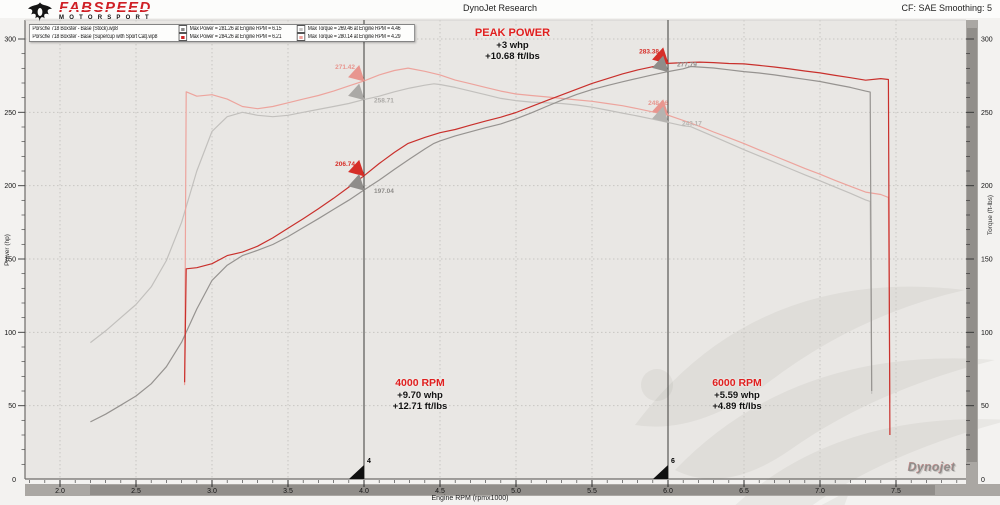 This screenshot has width=1000, height=505. Describe the element at coordinates (384, 101) in the screenshot. I see `marker-value-label: 258.71` at that location.